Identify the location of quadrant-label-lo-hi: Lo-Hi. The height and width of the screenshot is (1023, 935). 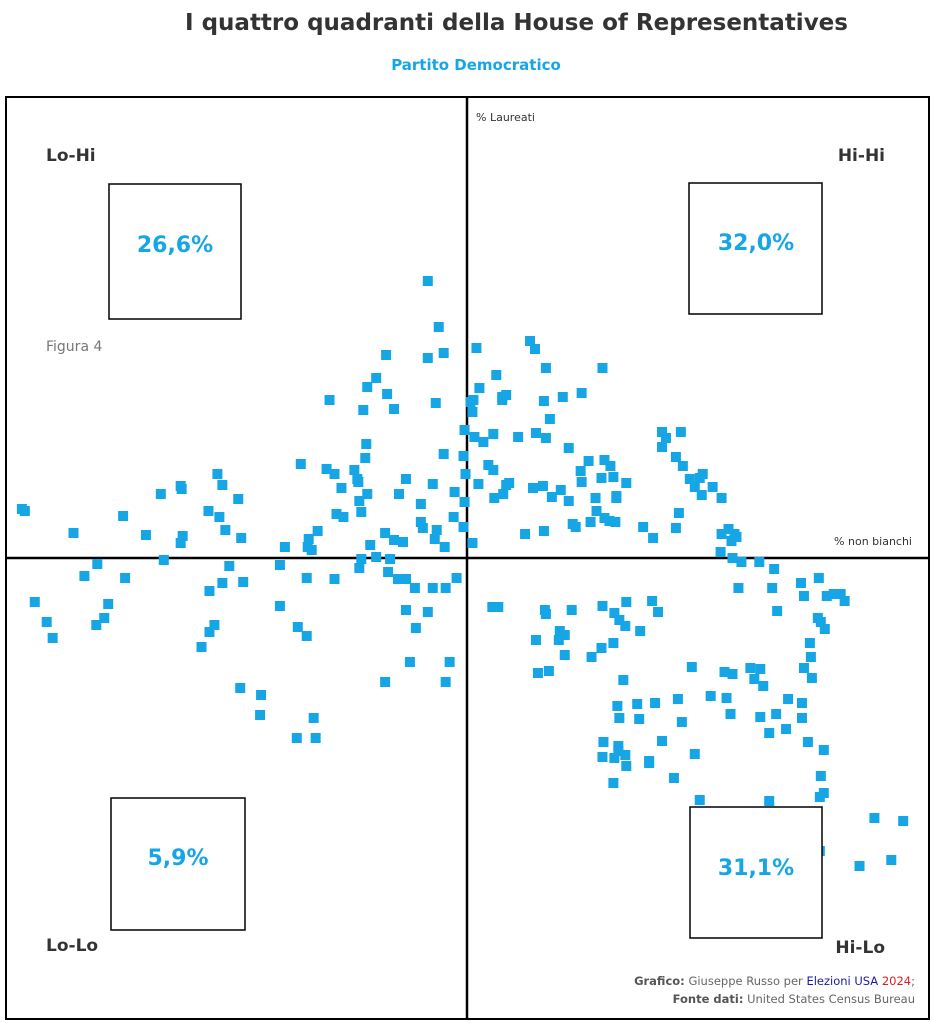
(71, 156).